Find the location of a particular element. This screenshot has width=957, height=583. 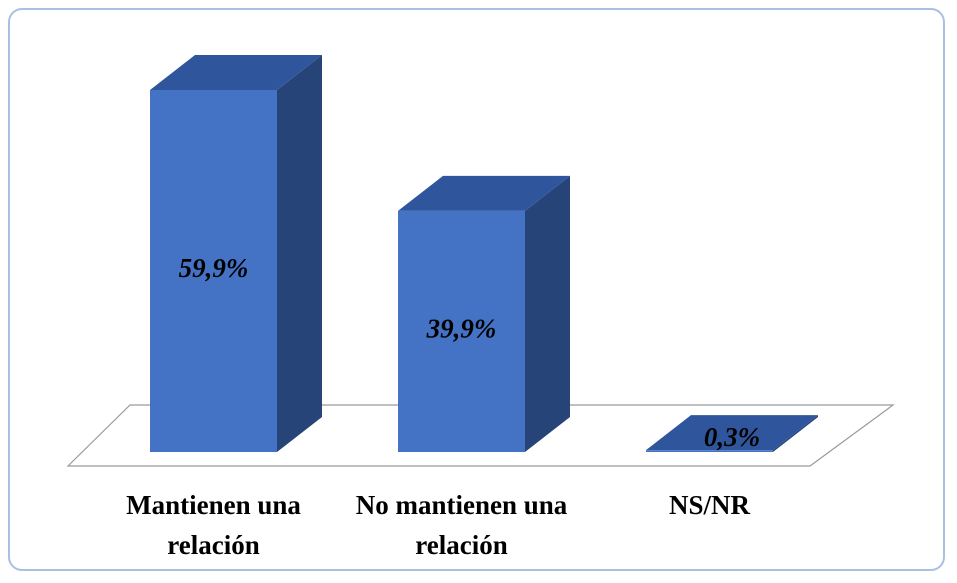

x-tick-label: No mantienen una relación is located at coordinates (461, 525).